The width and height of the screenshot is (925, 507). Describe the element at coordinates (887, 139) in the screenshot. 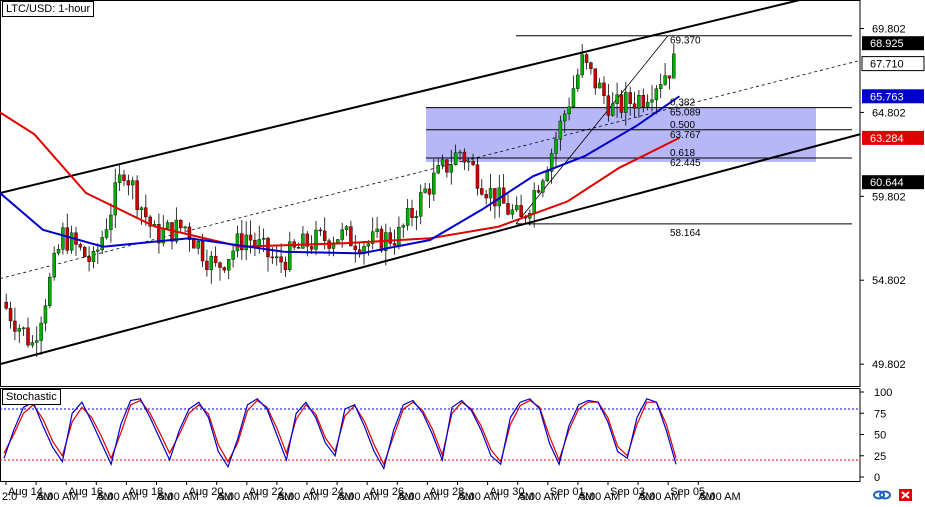

I see `svg-text: 63.284` at that location.